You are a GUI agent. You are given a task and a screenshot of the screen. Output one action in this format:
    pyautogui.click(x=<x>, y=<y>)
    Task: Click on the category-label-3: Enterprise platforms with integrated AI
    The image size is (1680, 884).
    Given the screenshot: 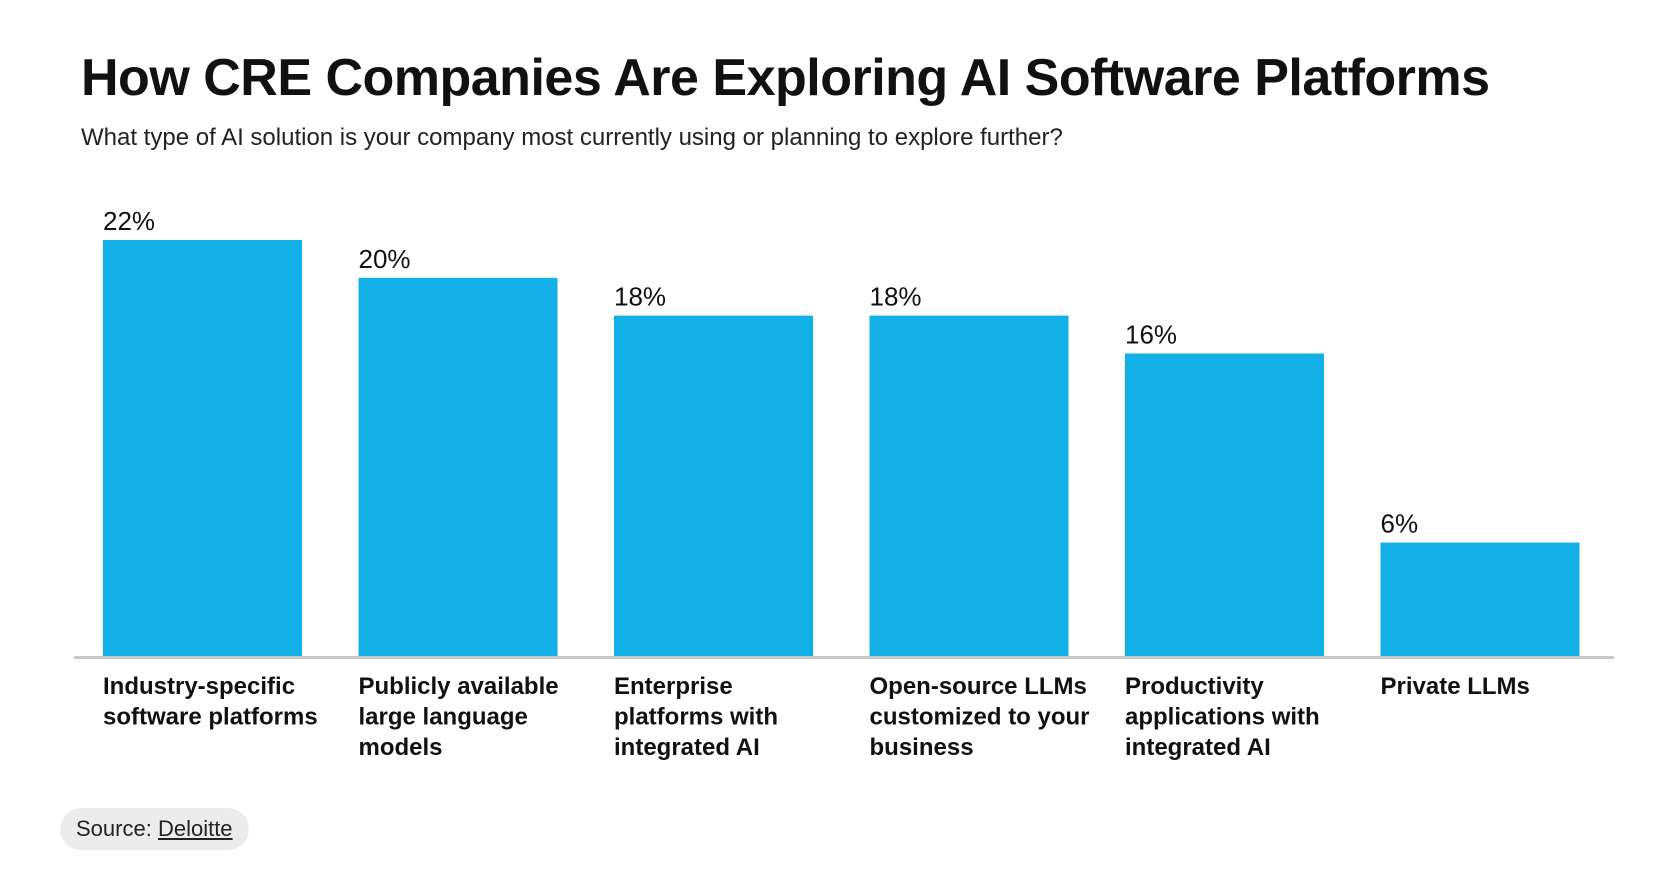 What is the action you would take?
    pyautogui.click(x=696, y=717)
    